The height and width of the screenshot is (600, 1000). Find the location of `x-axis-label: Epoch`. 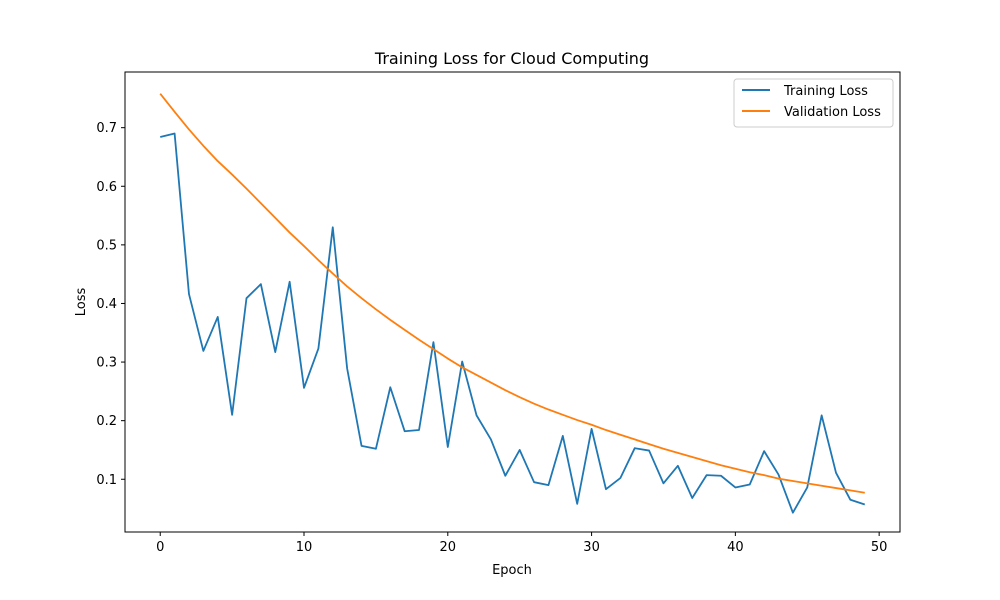

x-axis-label: Epoch is located at coordinates (512, 570).